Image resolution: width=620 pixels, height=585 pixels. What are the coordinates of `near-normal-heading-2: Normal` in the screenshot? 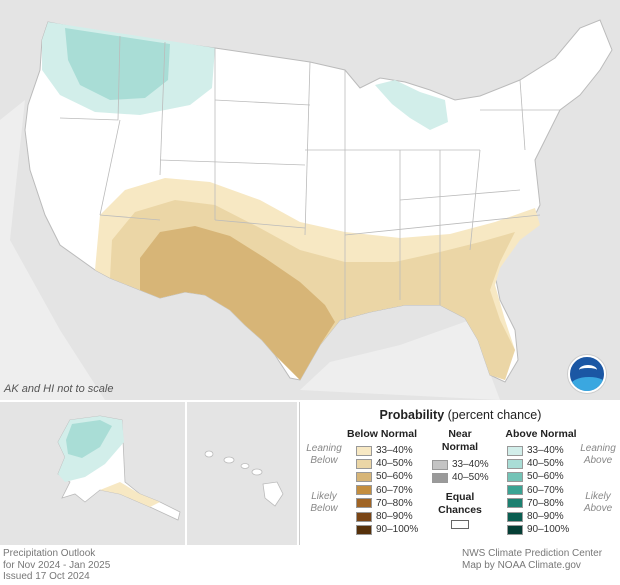 It's located at (460, 447).